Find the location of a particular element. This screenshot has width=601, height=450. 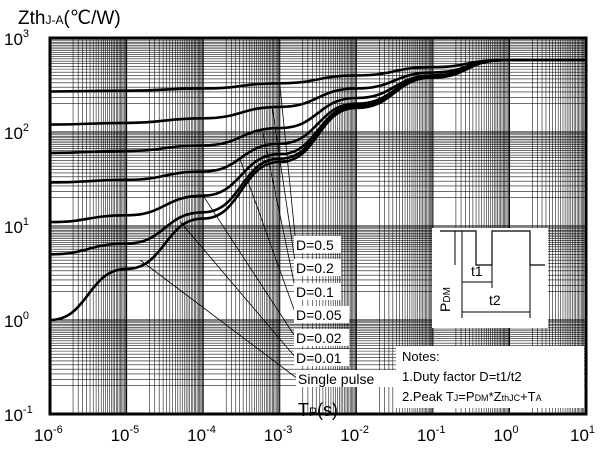

series-label: Single pulse is located at coordinates (336, 379).